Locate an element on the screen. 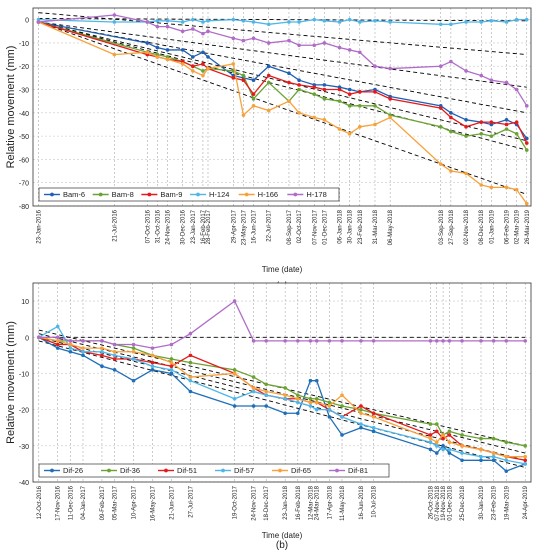 Image resolution: width=537 pixels, height=550 pixels. x-tick-label: 28-Feb-2017 is located at coordinates (209, 226).